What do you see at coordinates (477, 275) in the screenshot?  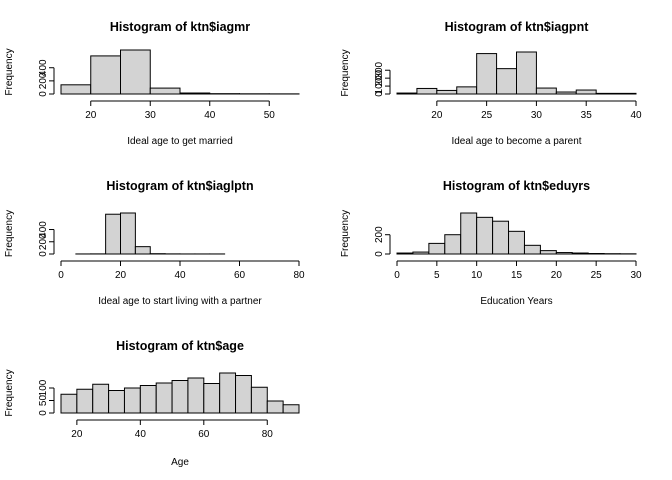 I see `x-tick-label: 10` at bounding box center [477, 275].